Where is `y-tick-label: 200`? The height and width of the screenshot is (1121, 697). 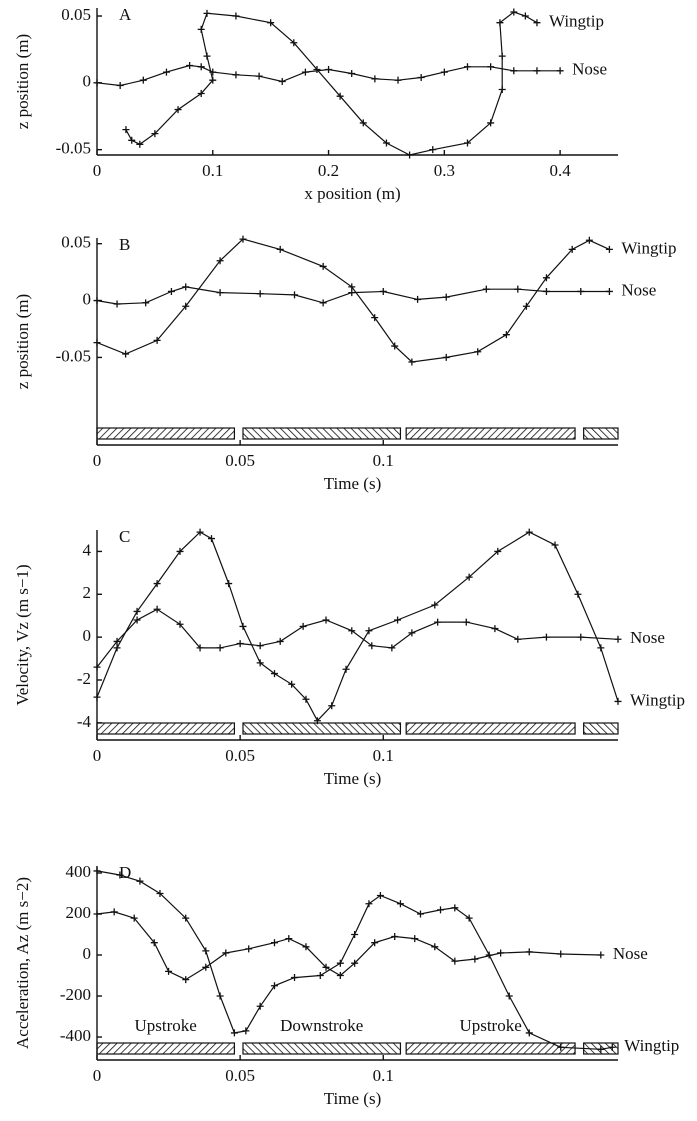
y-tick-label: 200 is located at coordinates (79, 912).